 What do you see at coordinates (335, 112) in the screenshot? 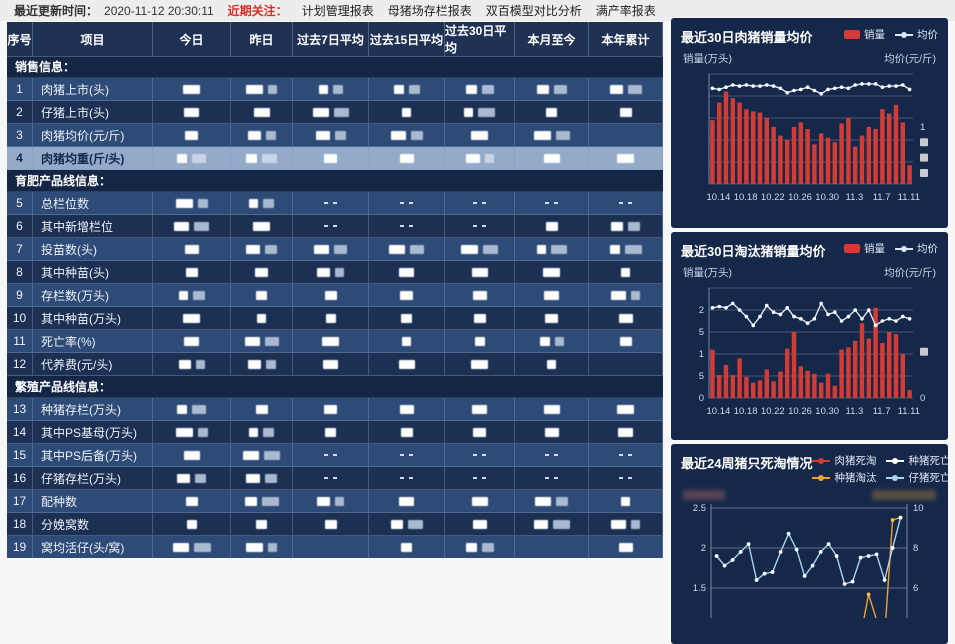
I see `table-row: 2 仔猪上市(头)` at bounding box center [335, 112].